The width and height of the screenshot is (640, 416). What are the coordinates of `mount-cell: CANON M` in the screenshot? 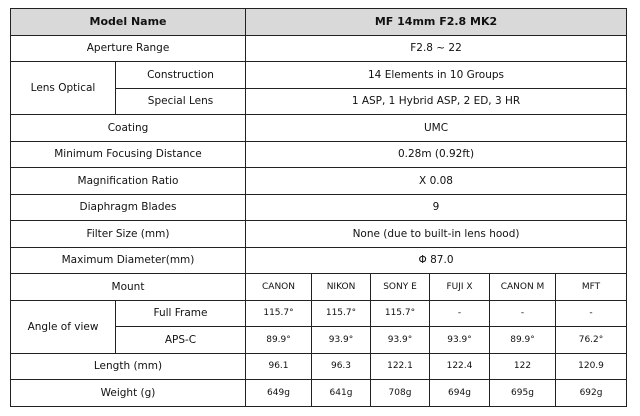 It's located at (522, 287).